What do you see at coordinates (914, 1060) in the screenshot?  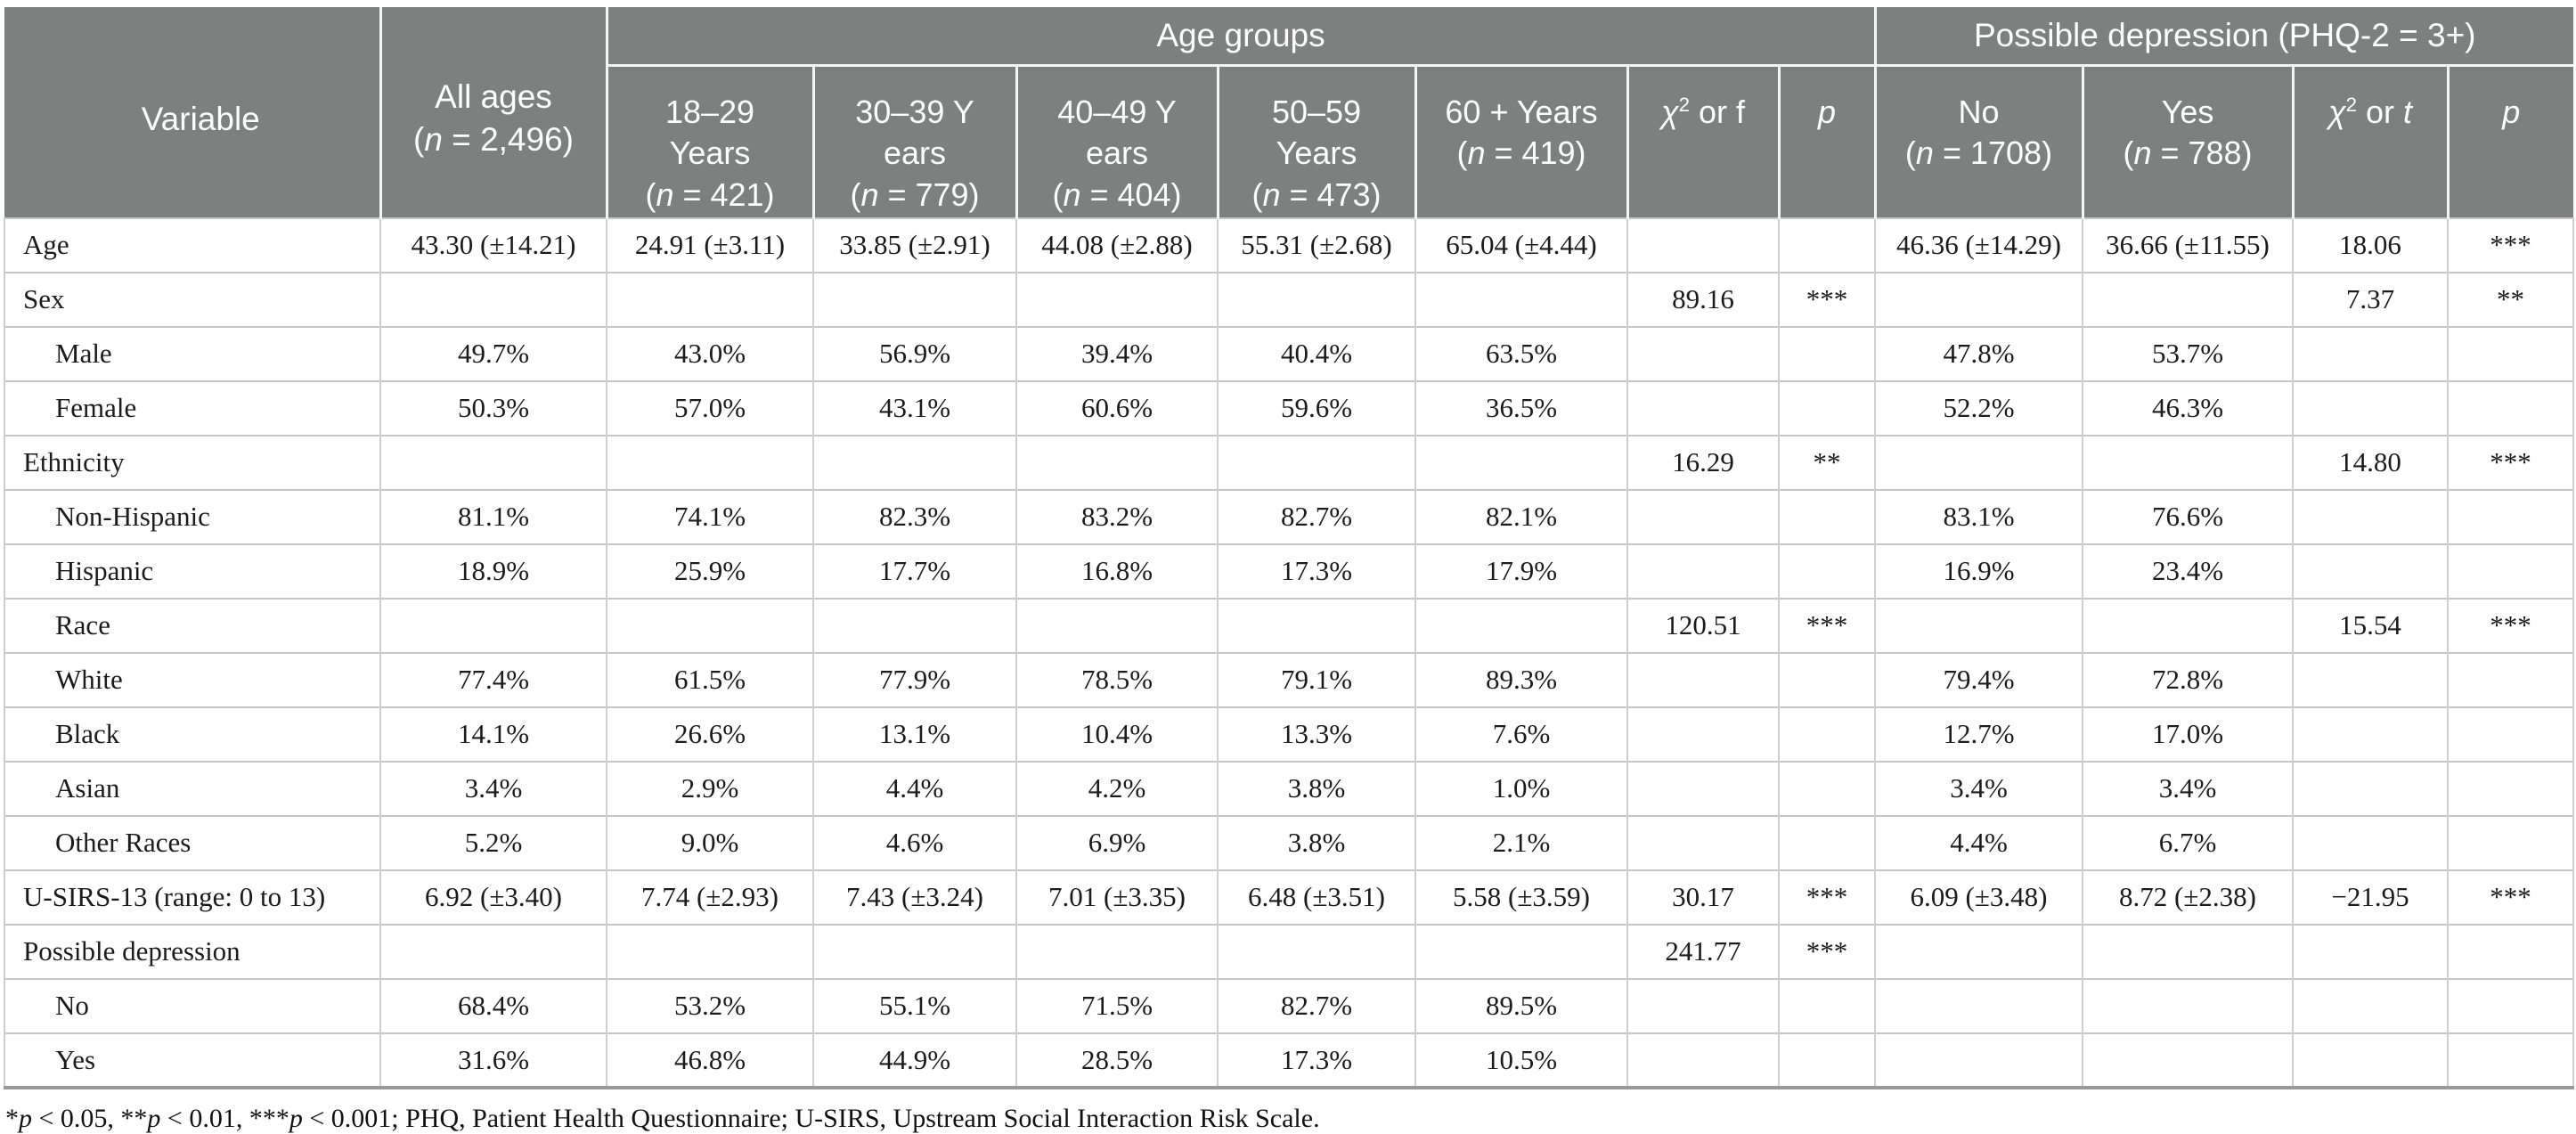 I see `cell: 44.9%` at bounding box center [914, 1060].